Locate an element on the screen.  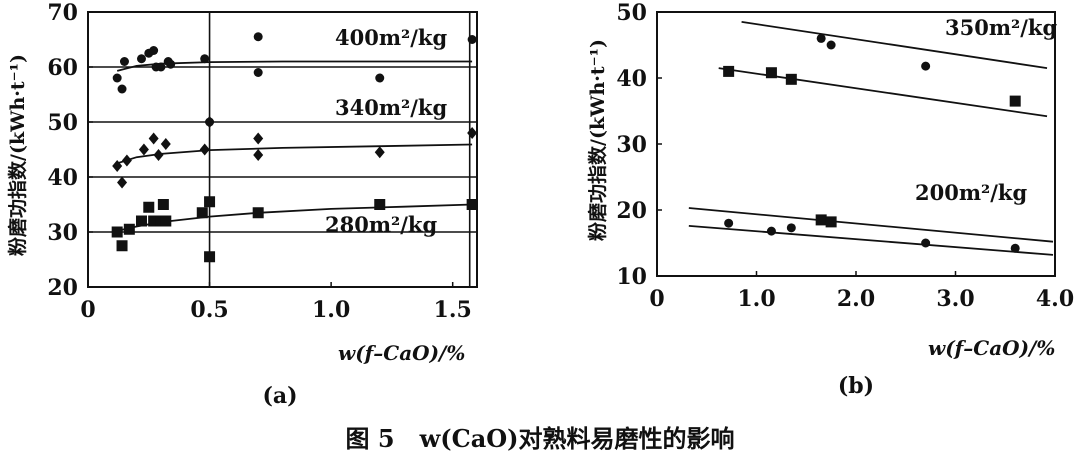
b-y-tick-40: 40 is located at coordinates (631, 79).